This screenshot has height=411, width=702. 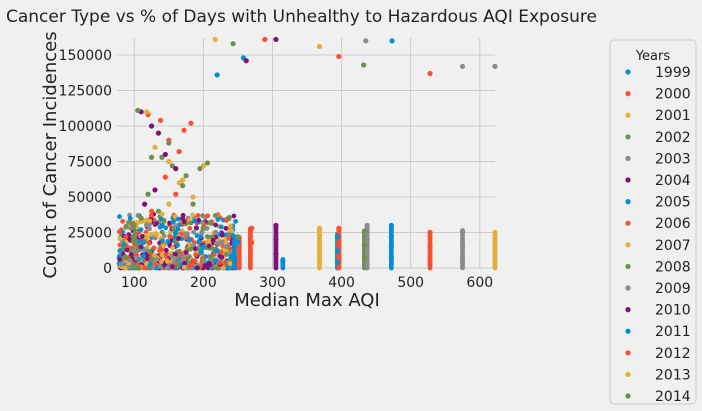 I want to click on dense-point-band, so click(x=177, y=241).